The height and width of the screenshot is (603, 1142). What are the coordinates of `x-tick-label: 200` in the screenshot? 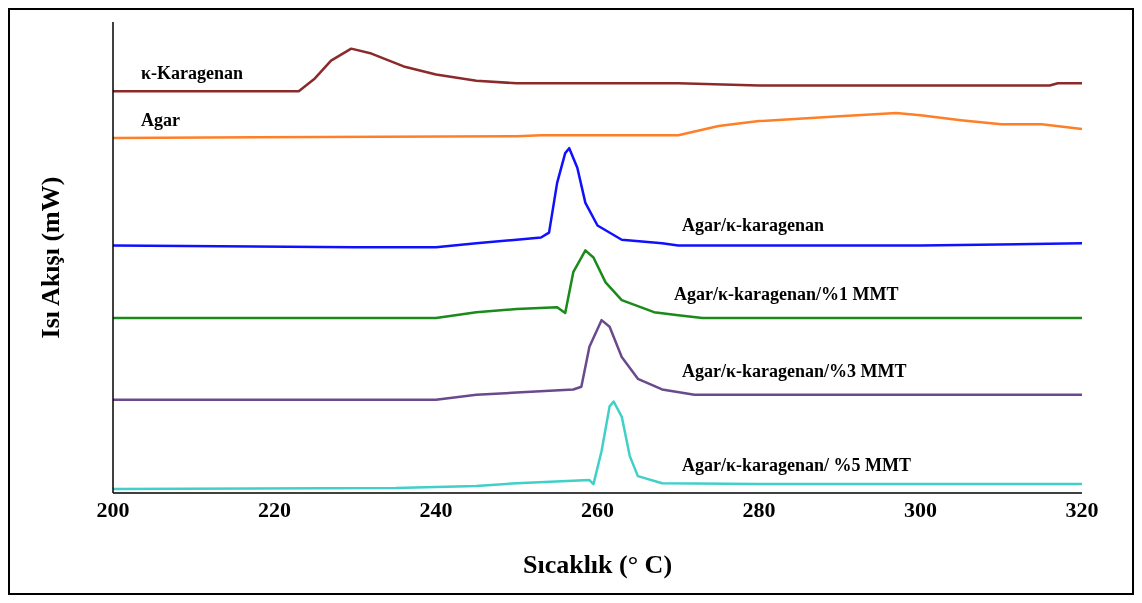 It's located at (113, 509).